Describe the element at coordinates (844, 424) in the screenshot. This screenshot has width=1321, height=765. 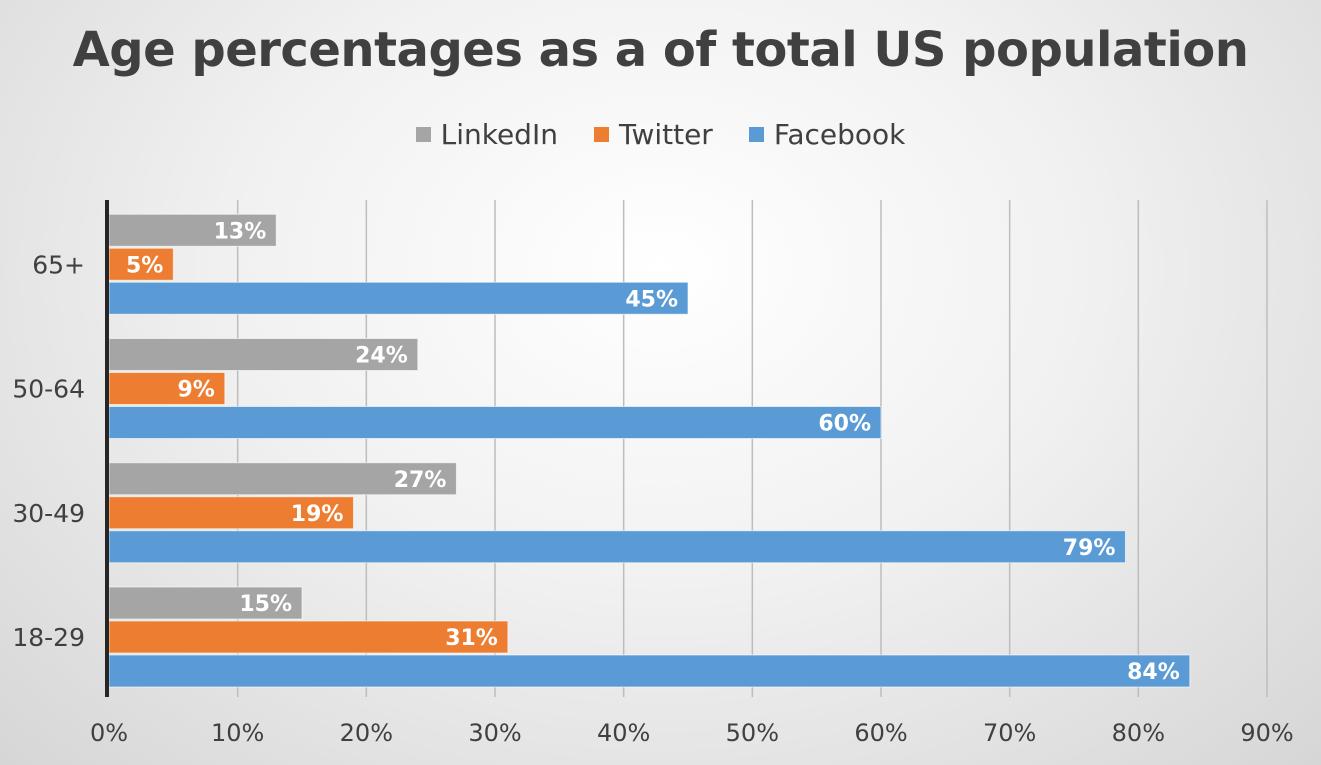
I see `data-label: 60%` at that location.